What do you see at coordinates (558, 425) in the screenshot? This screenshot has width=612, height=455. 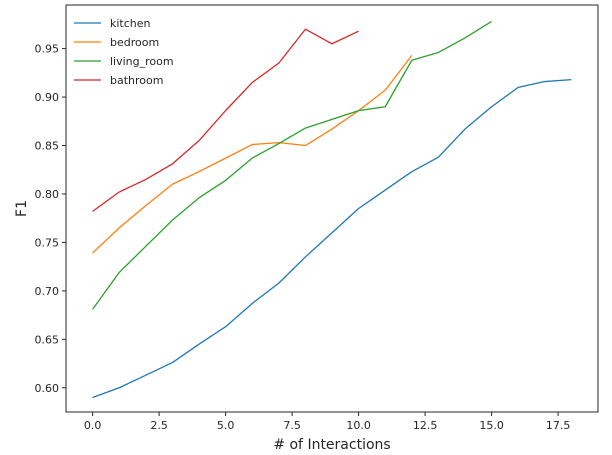 I see `x-tick-label: 17.5` at bounding box center [558, 425].